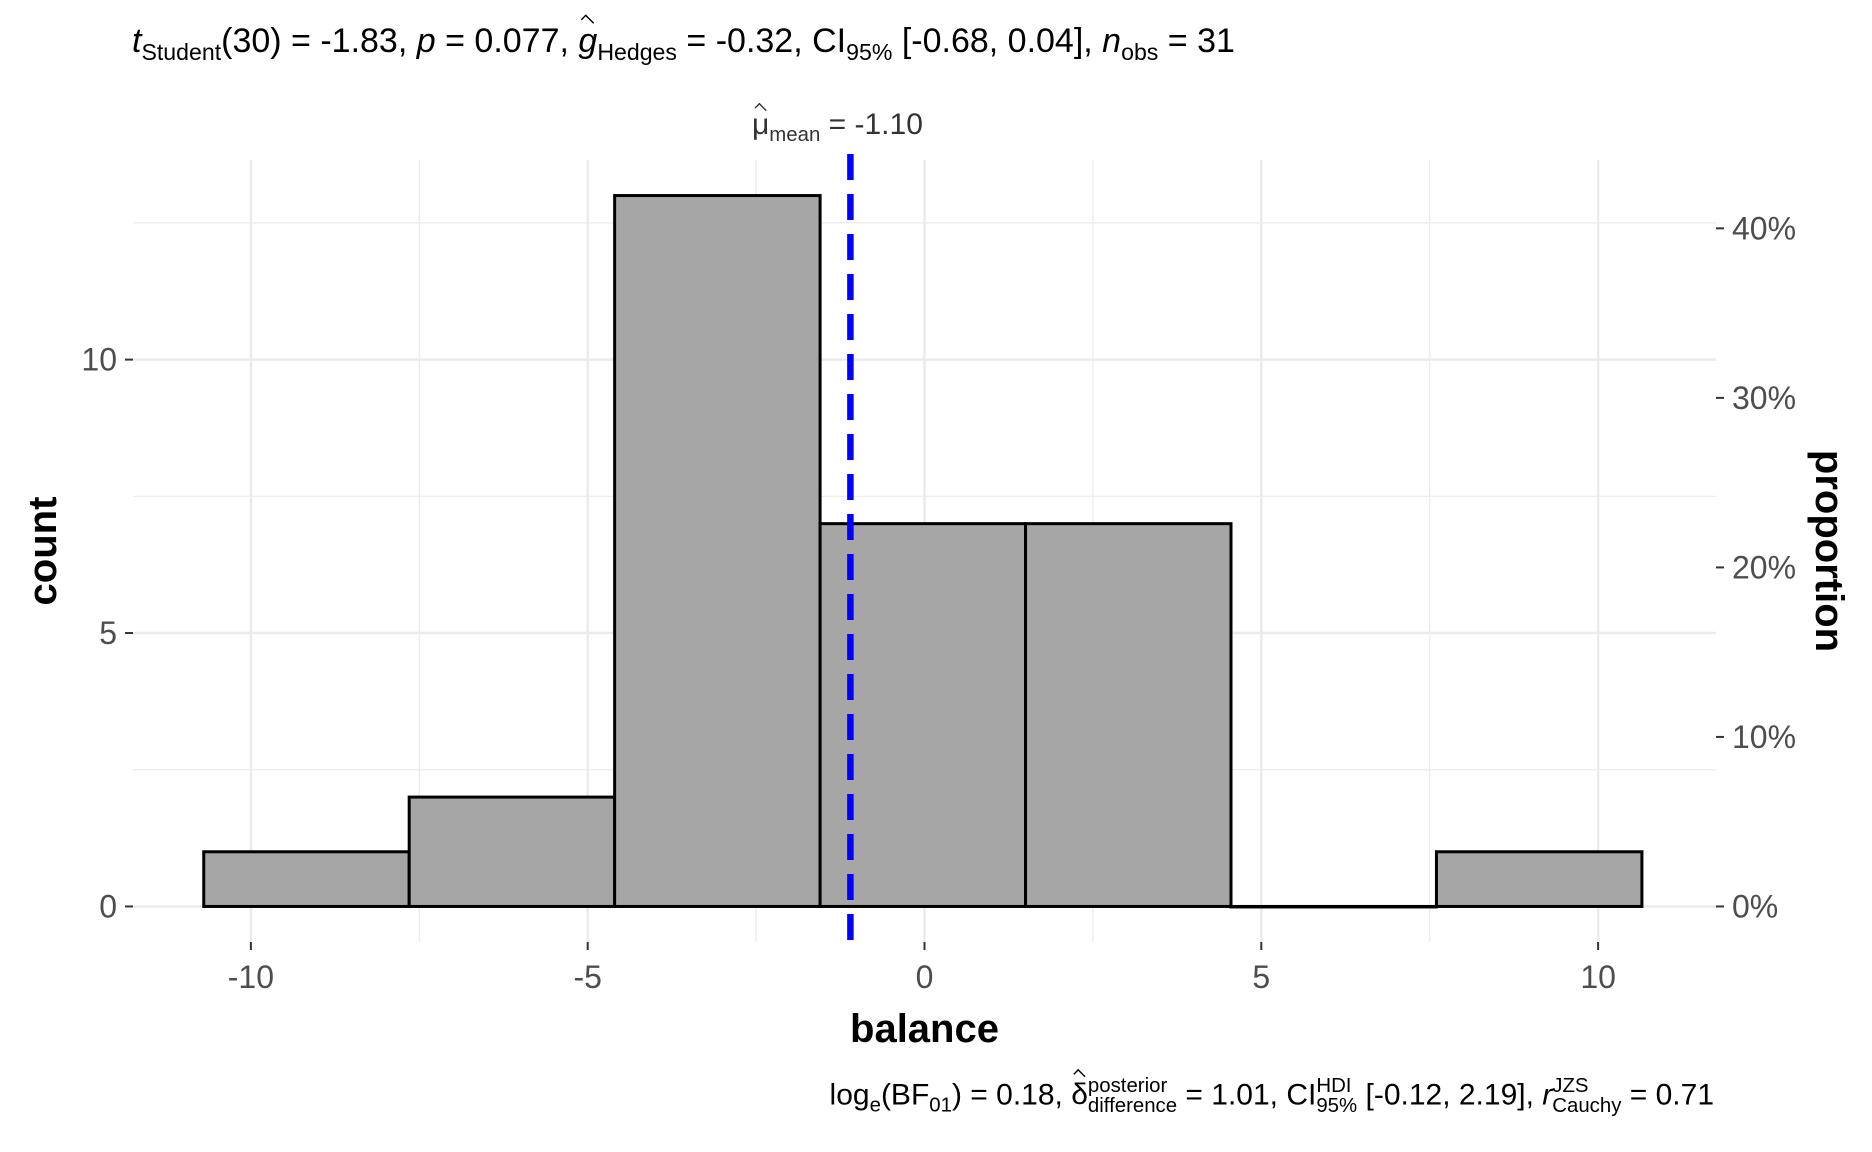 Image resolution: width=1872 pixels, height=1152 pixels. I want to click on y-axis-title: count, so click(43, 551).